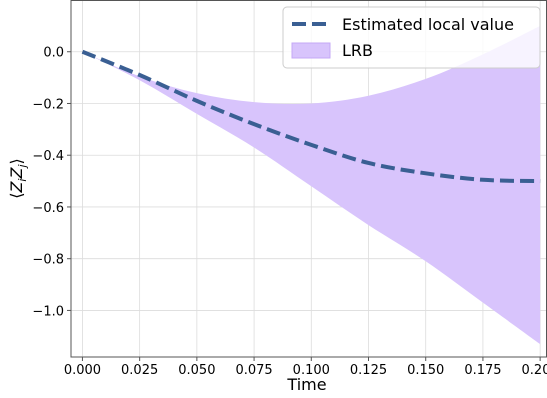  Describe the element at coordinates (482, 370) in the screenshot. I see `x-tick-label: 0.175` at that location.